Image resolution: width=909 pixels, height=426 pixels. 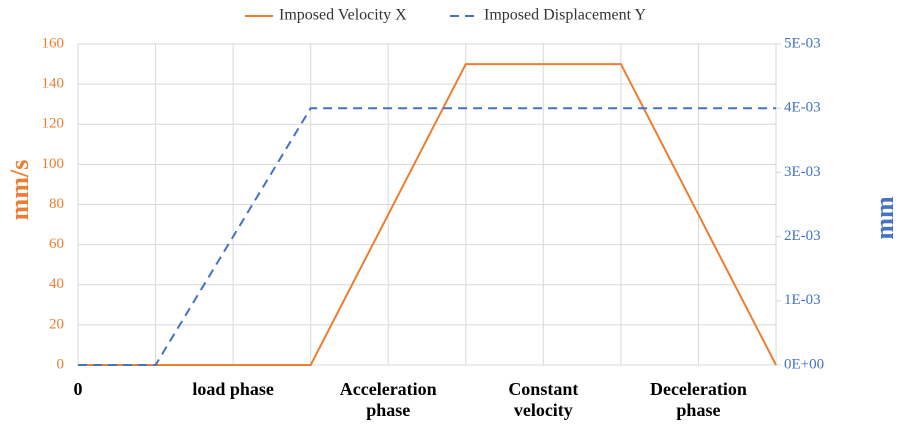 I want to click on x-tick-label: Acceleration phase, so click(x=388, y=399).